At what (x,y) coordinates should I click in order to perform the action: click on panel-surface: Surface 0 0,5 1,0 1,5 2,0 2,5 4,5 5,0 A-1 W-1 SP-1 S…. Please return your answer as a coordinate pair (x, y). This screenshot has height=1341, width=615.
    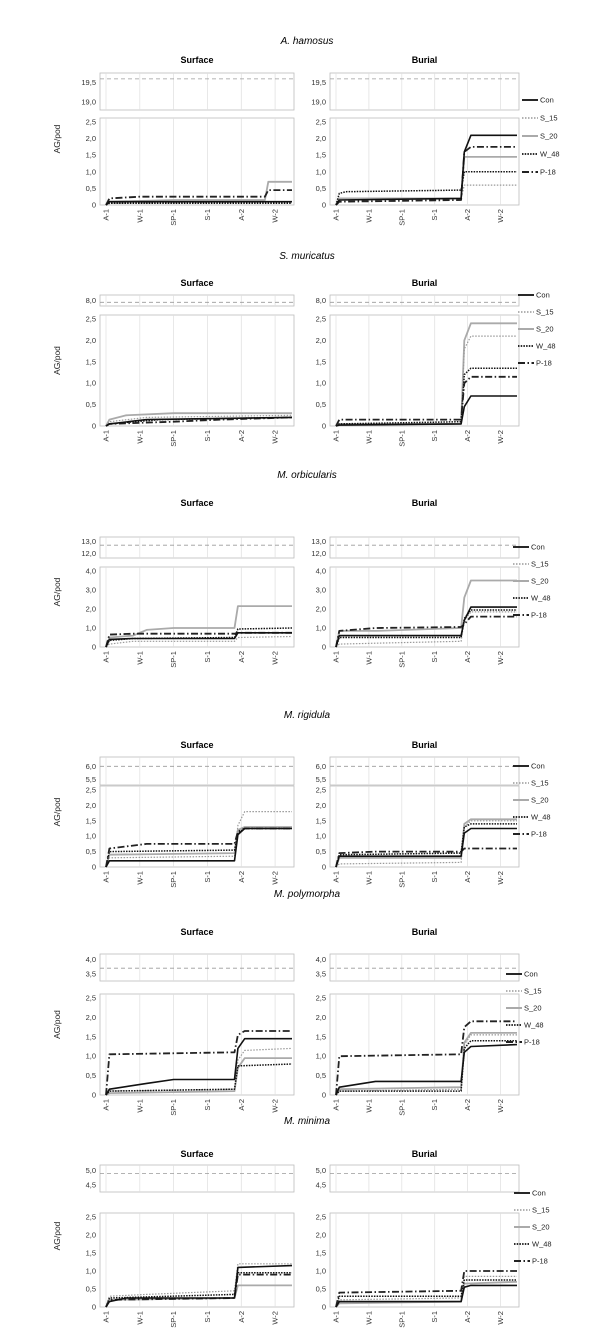
    Looking at the image, I should click on (190, 1238).